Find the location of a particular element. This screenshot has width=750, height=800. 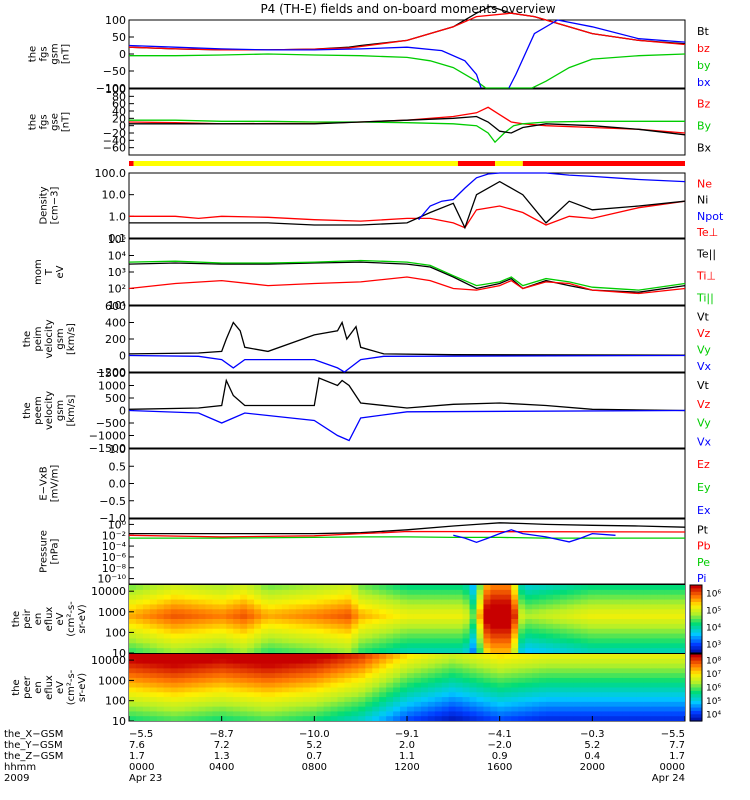

y-tick-label: 100 is located at coordinates (115, 89).